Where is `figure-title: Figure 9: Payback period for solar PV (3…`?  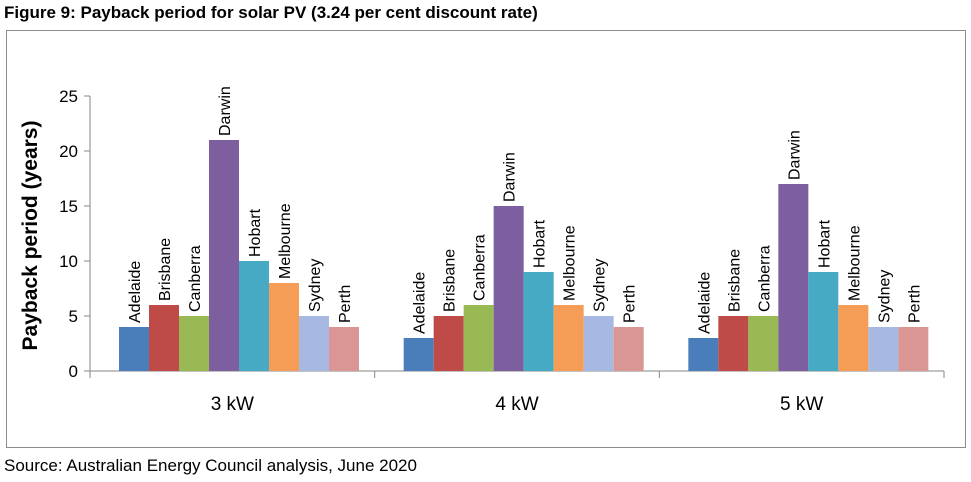
figure-title: Figure 9: Payback period for solar PV (3… is located at coordinates (271, 12).